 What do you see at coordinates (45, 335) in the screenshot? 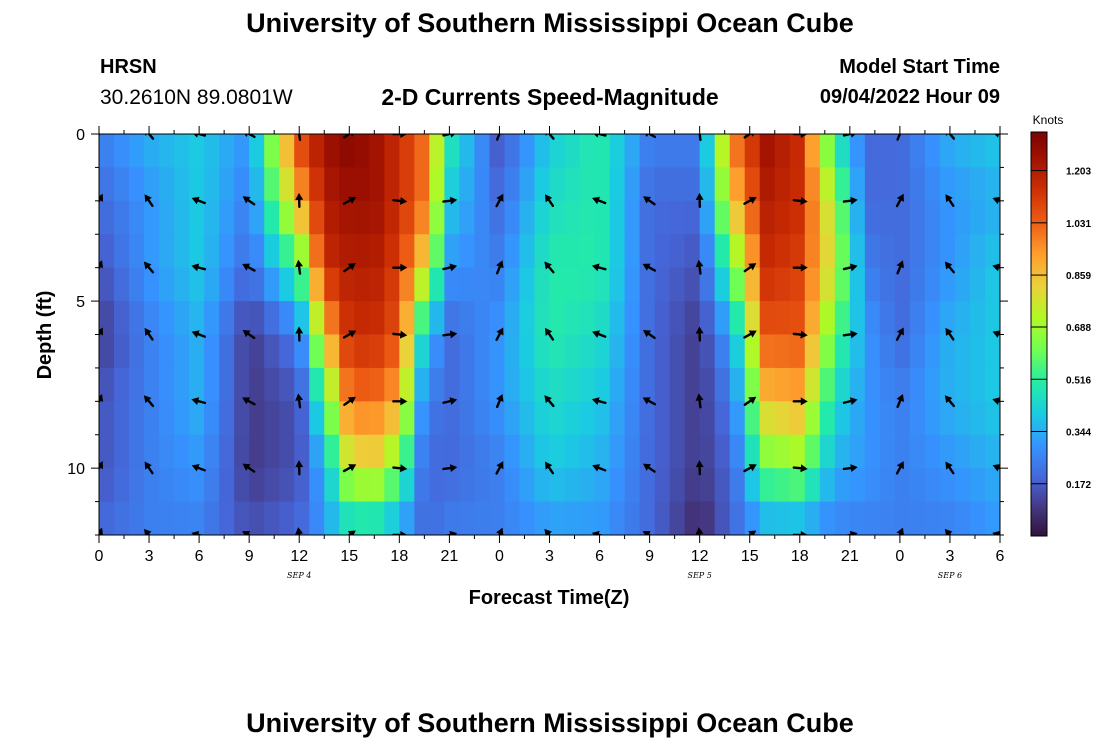
I see `y-axis-label: Depth (ft)` at bounding box center [45, 335].